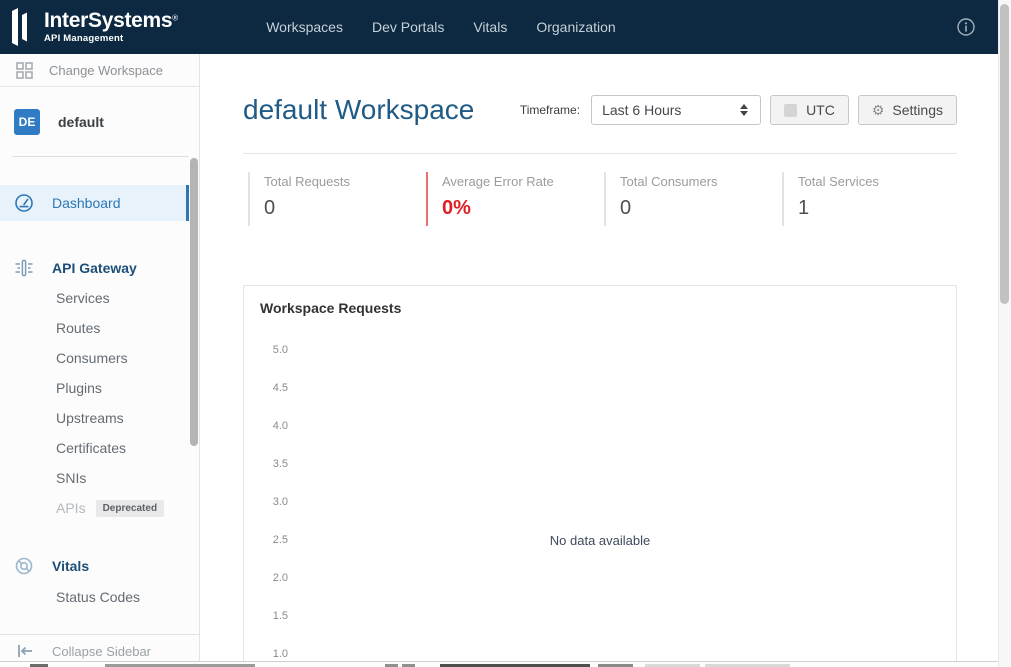 The image size is (1011, 667). What do you see at coordinates (86, 203) in the screenshot?
I see `sidebar-item-dashboard-label: Dashboard` at bounding box center [86, 203].